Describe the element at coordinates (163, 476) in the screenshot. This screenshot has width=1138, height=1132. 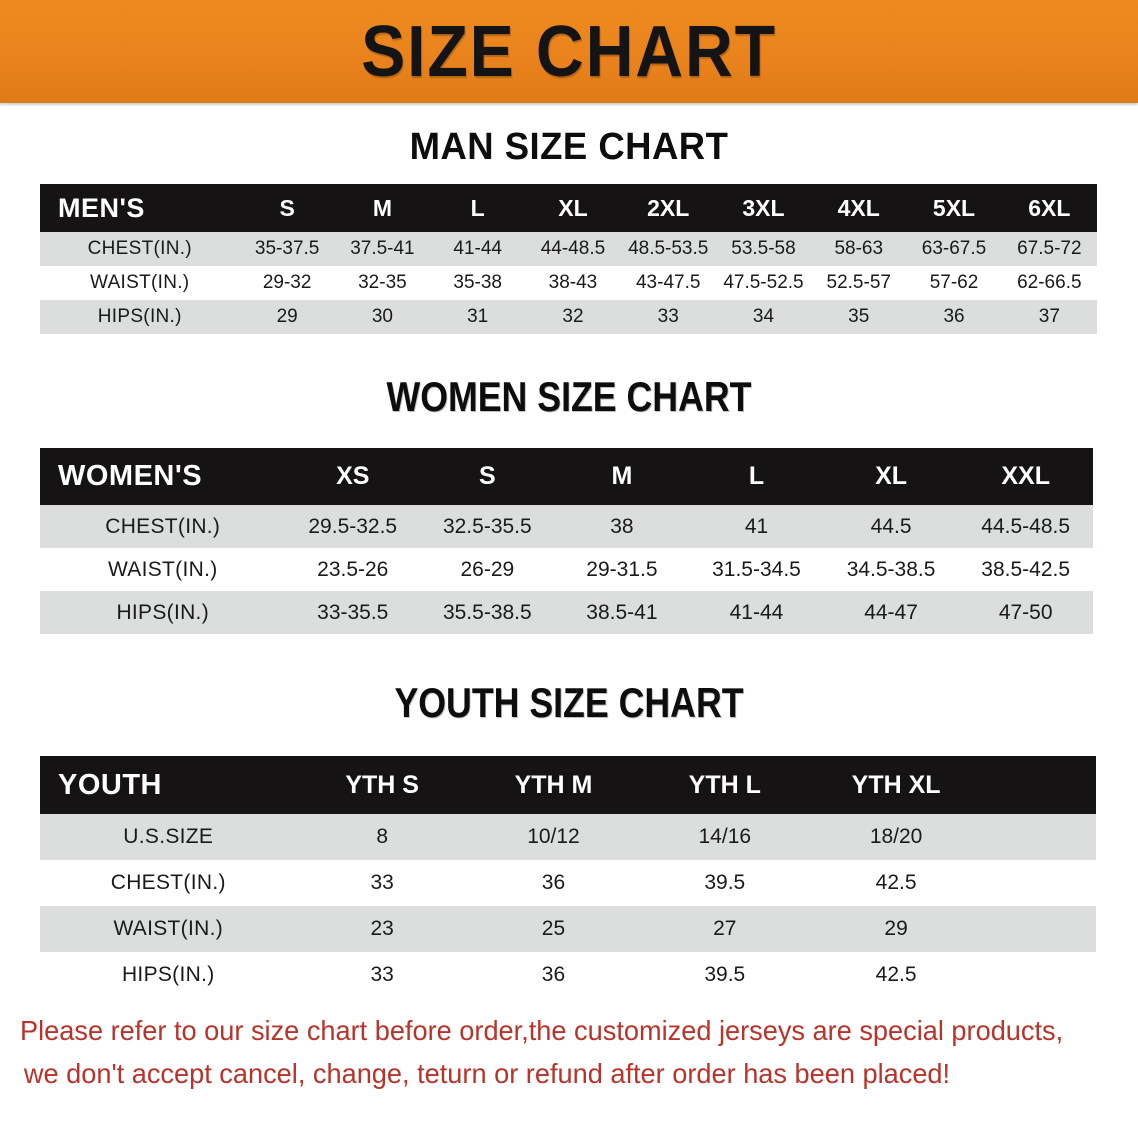
I see `women-header-label: WOMEN'S` at that location.